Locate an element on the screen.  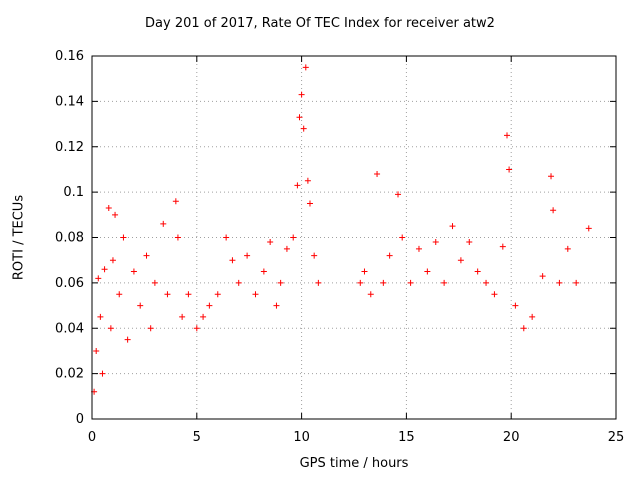
x-tick-label: 0 is located at coordinates (92, 437).